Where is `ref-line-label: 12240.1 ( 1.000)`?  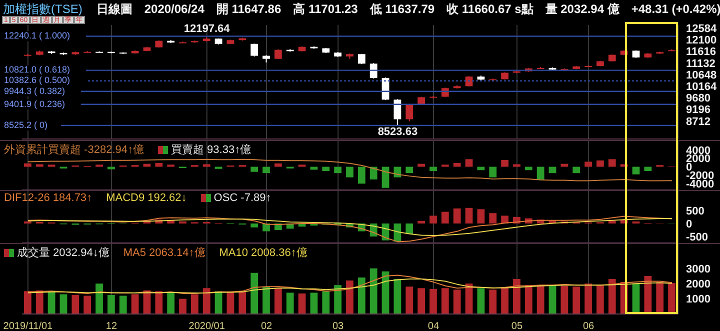
ref-line-label: 12240.1 ( 1.000) is located at coordinates (37, 35).